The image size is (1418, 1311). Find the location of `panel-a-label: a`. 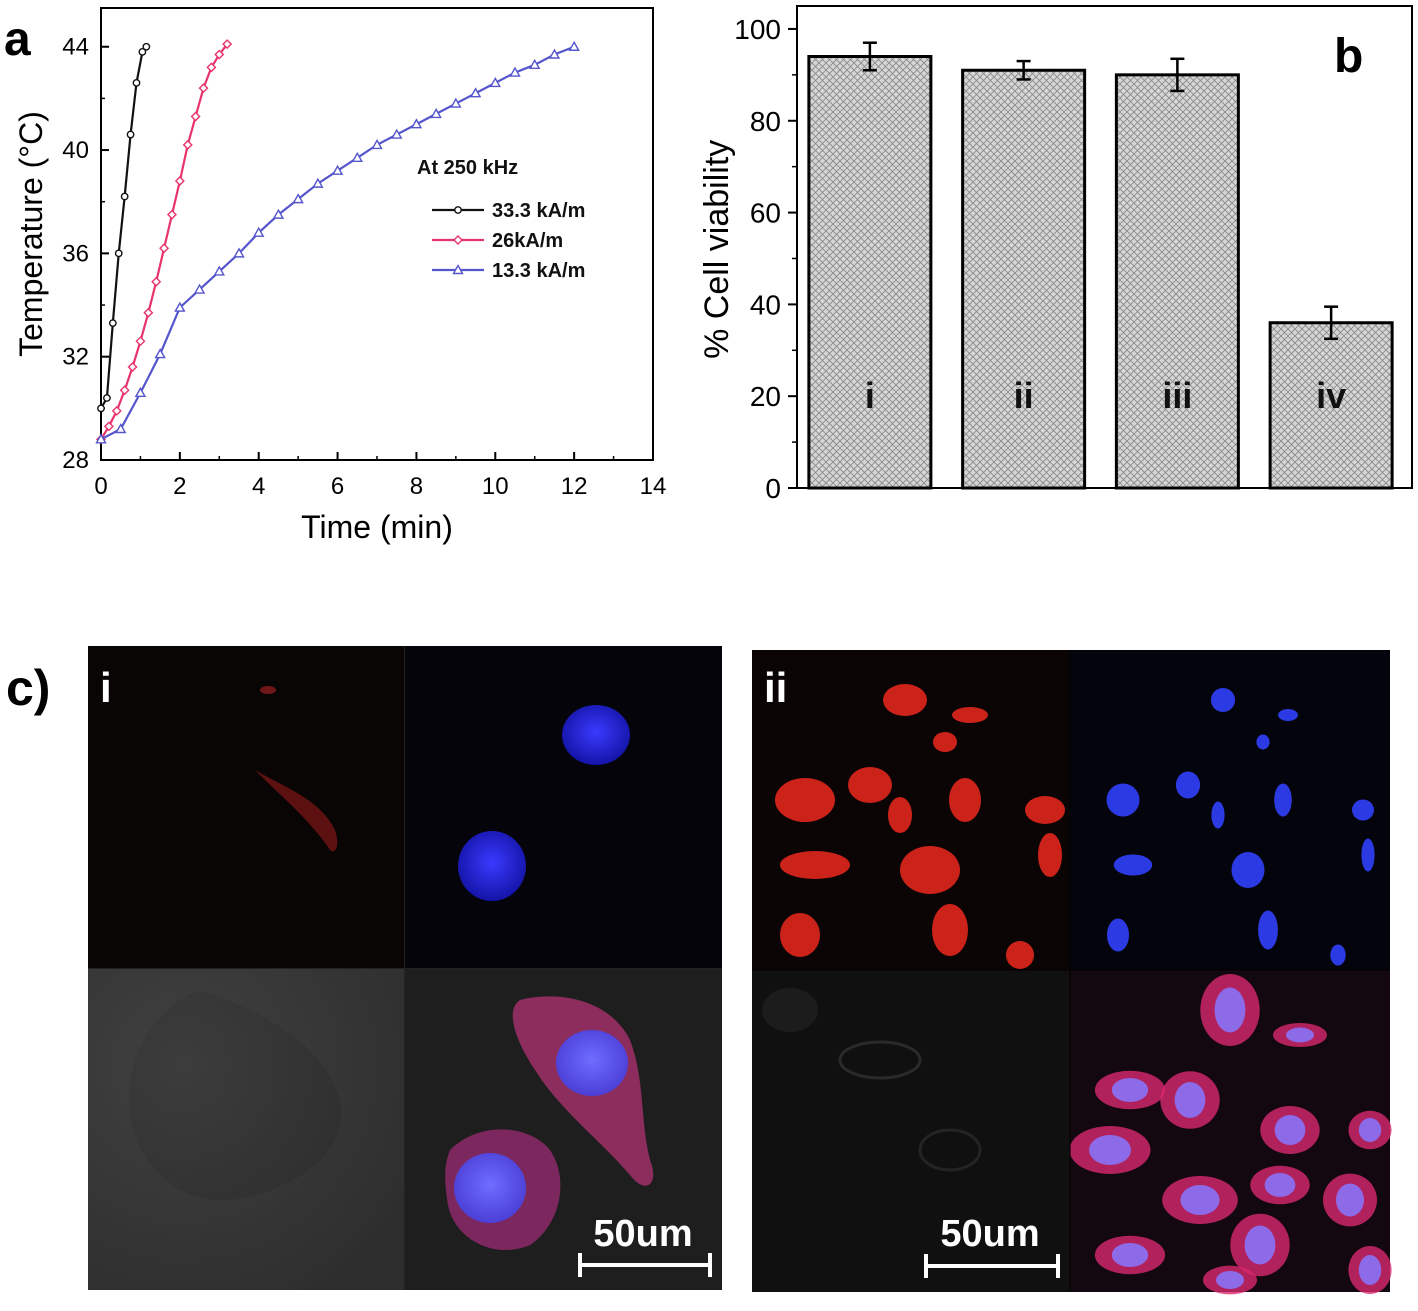

panel-a-label: a is located at coordinates (17, 39).